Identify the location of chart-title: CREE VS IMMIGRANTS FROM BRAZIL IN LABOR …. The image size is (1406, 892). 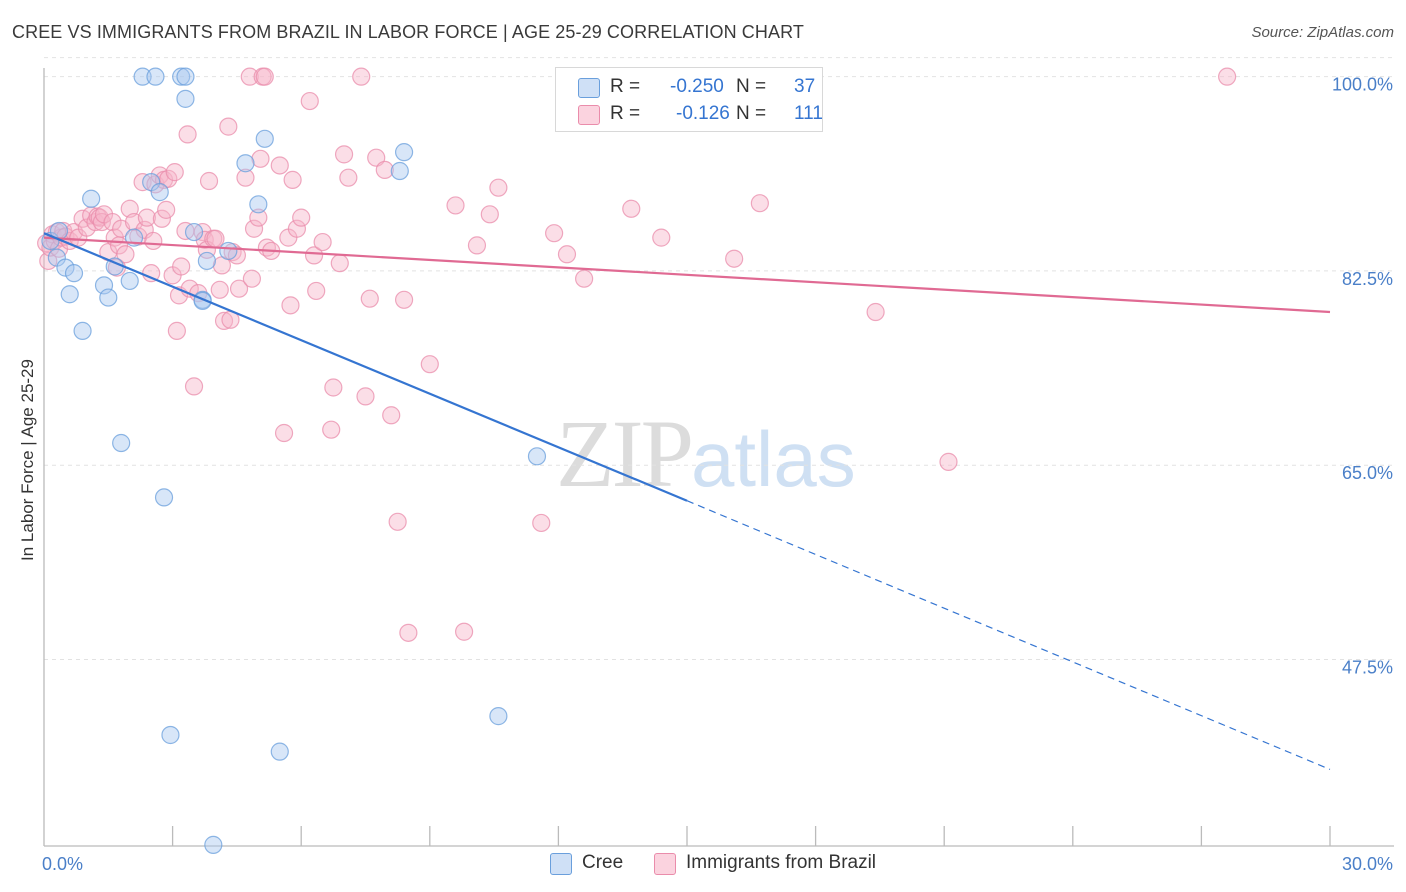
(408, 32).